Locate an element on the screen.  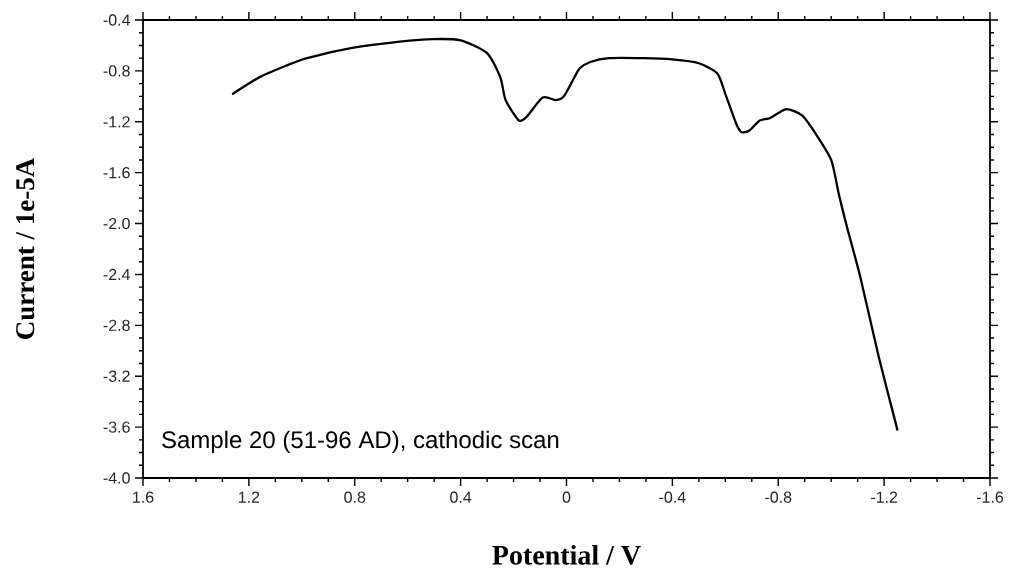
y-tick-label: -1.6 is located at coordinates (116, 173).